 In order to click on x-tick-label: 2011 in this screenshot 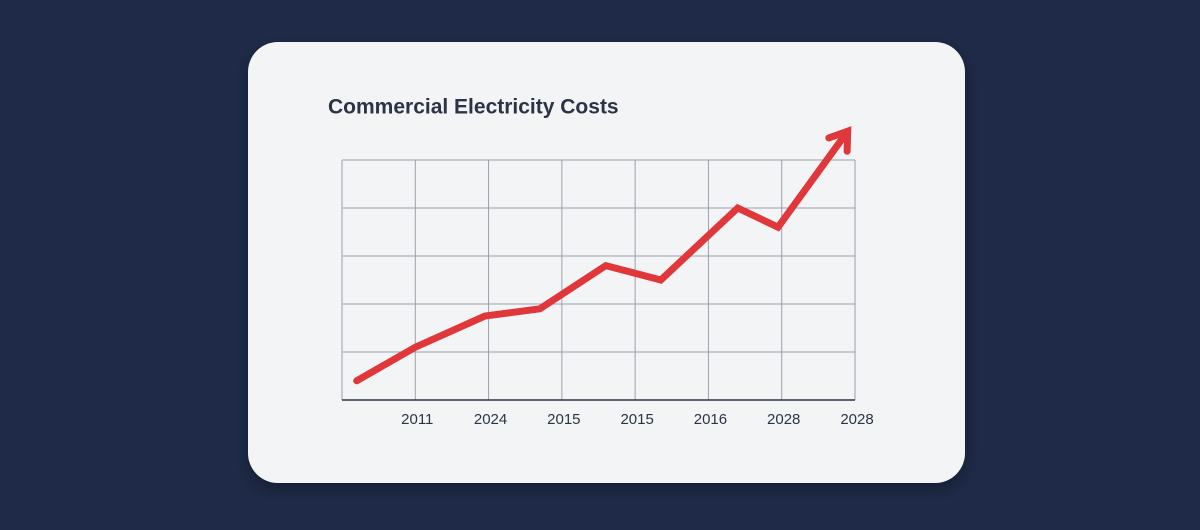, I will do `click(417, 419)`.